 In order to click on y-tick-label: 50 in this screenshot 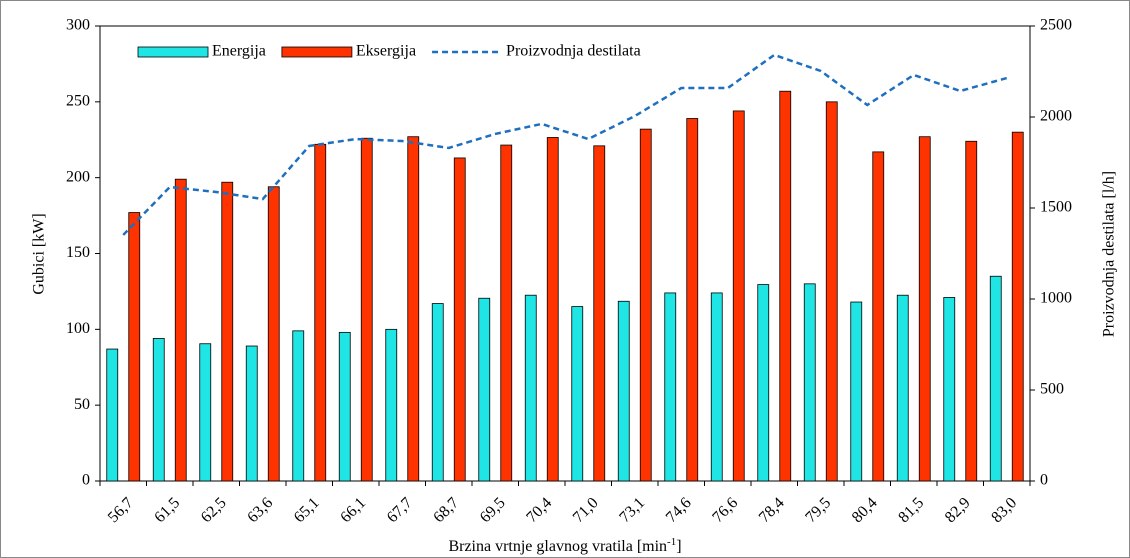, I will do `click(82, 404)`.